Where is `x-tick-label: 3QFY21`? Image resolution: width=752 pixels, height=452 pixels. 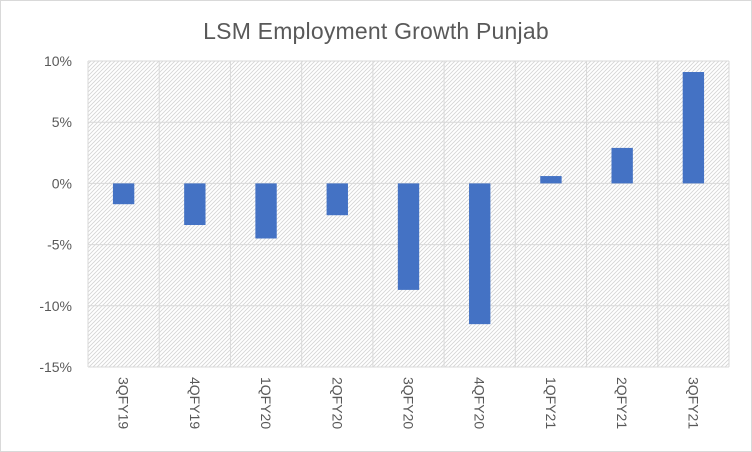 x-tick-label: 3QFY21 is located at coordinates (693, 403).